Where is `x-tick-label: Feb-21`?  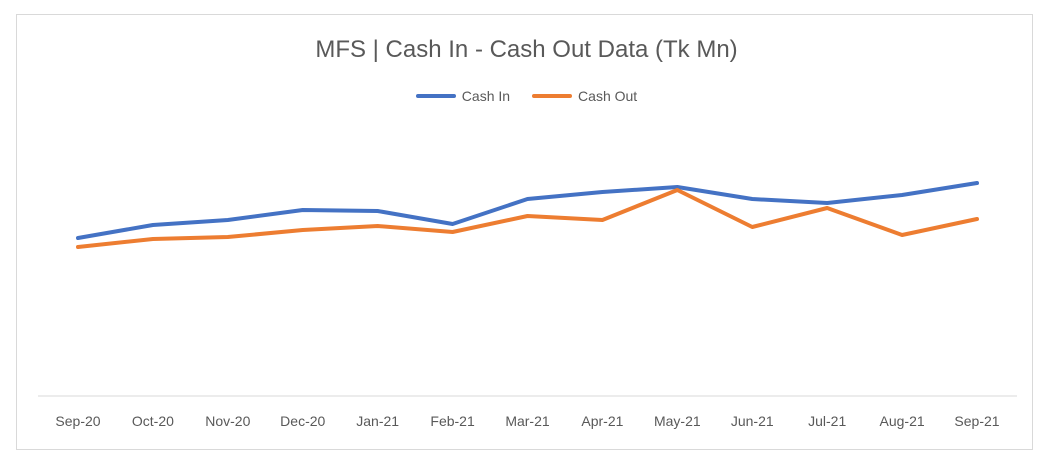
x-tick-label: Feb-21 is located at coordinates (452, 421).